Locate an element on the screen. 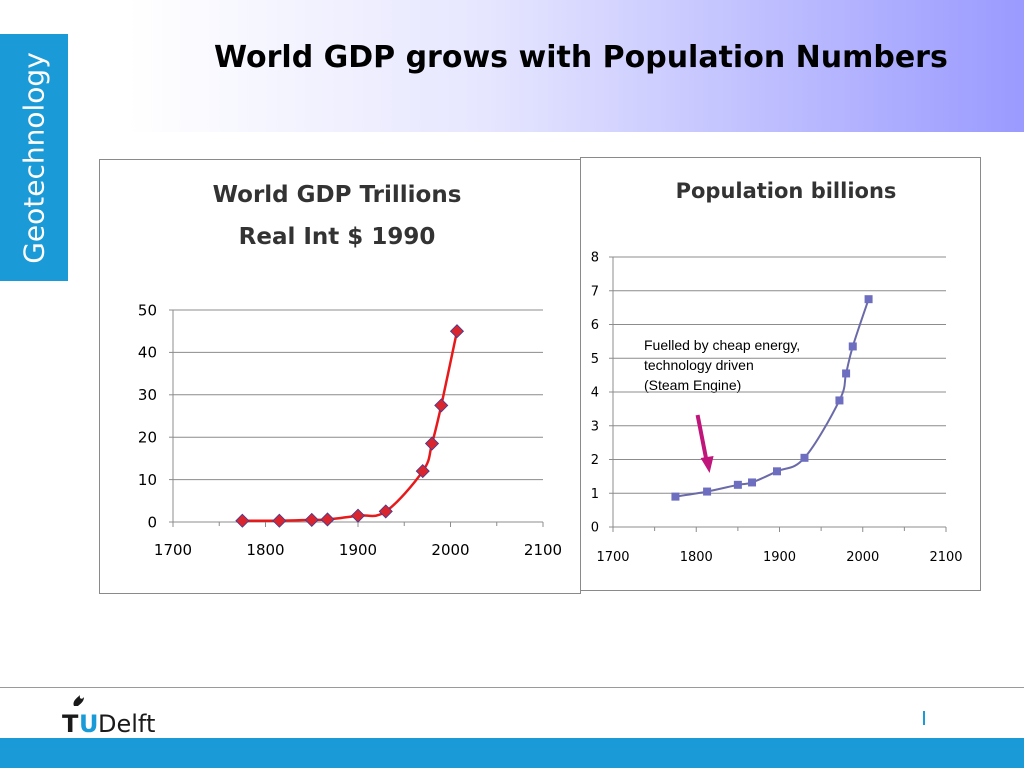 The height and width of the screenshot is (768, 1024). population-y-tick-label: 8 is located at coordinates (595, 258).